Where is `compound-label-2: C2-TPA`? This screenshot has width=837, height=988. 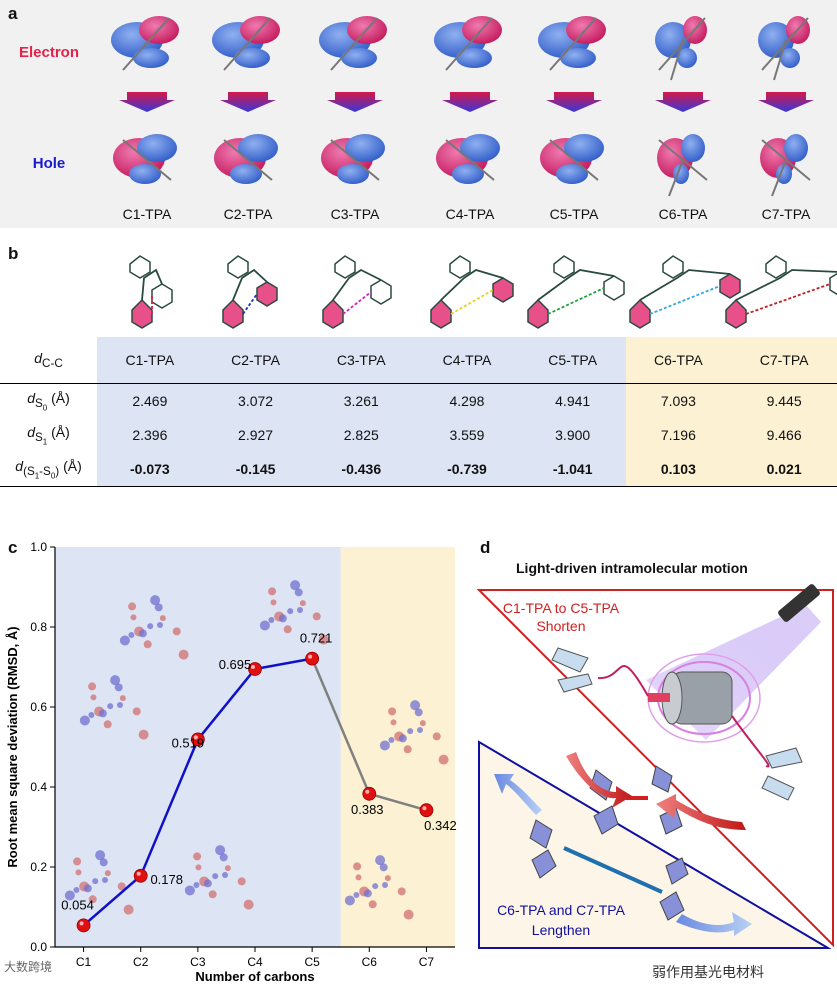 compound-label-2: C2-TPA is located at coordinates (248, 214).